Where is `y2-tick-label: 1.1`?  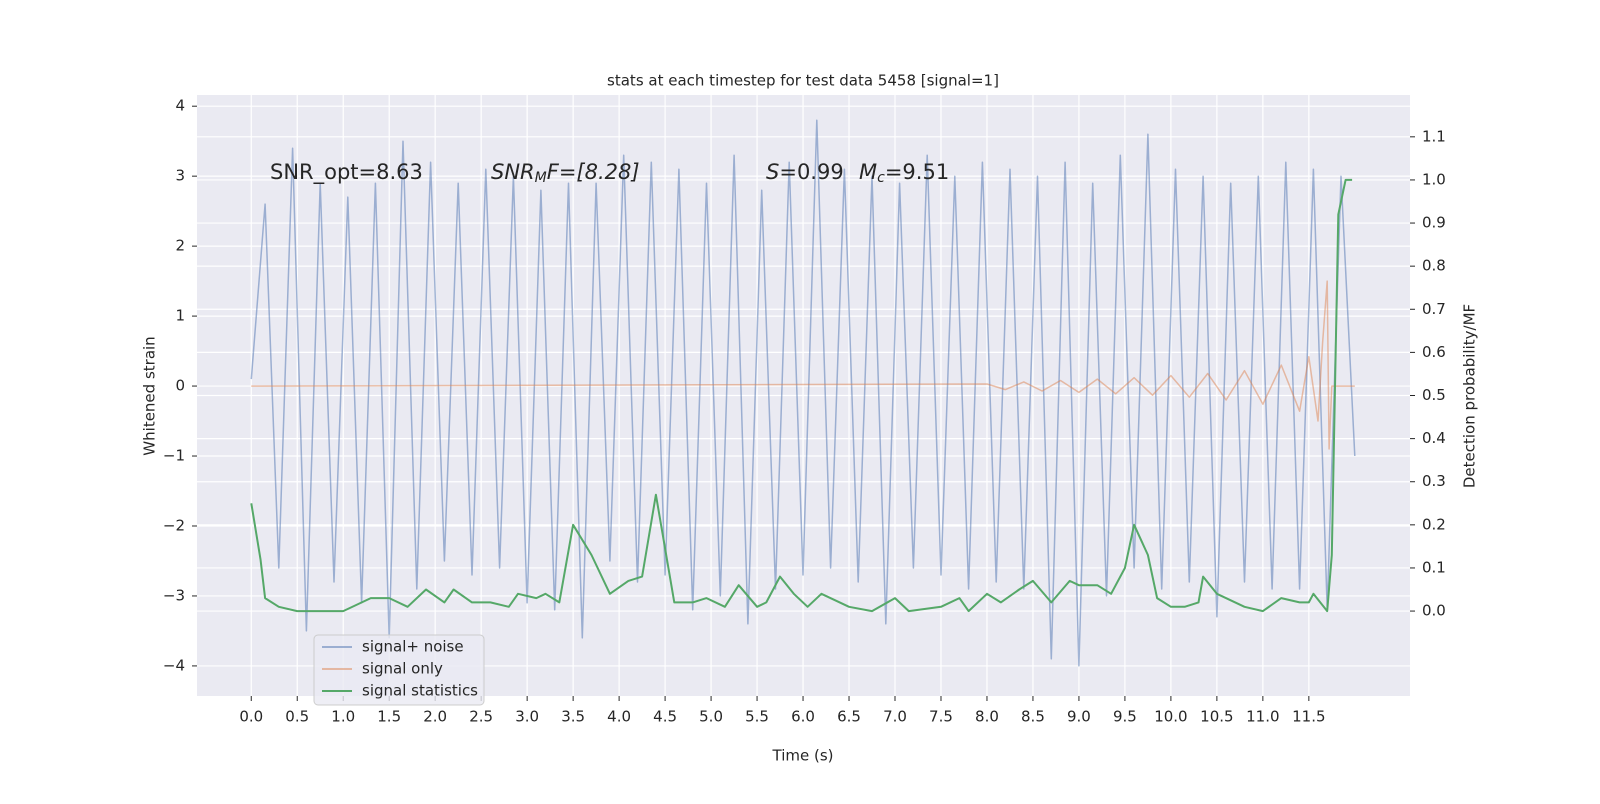
y2-tick-label: 1.1 is located at coordinates (1434, 136).